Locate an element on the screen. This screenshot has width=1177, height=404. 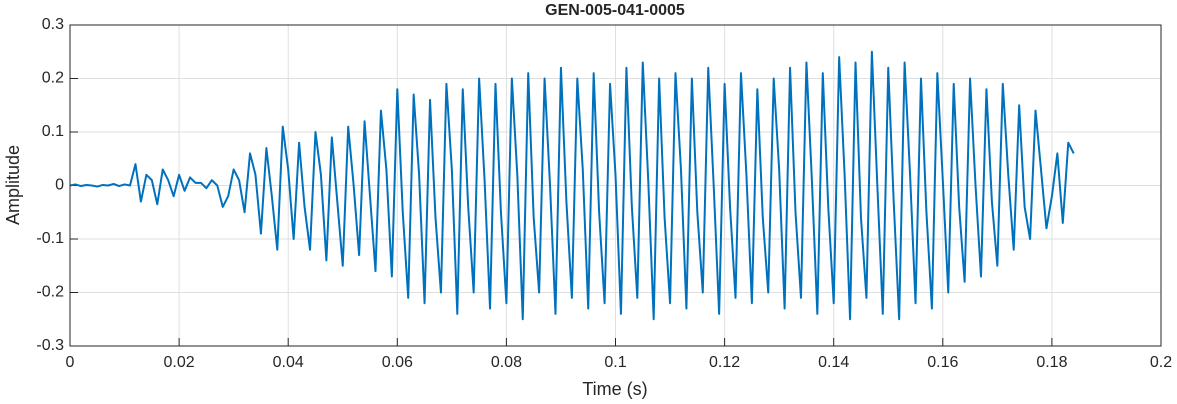
x-tick-label: 0.16 is located at coordinates (942, 362).